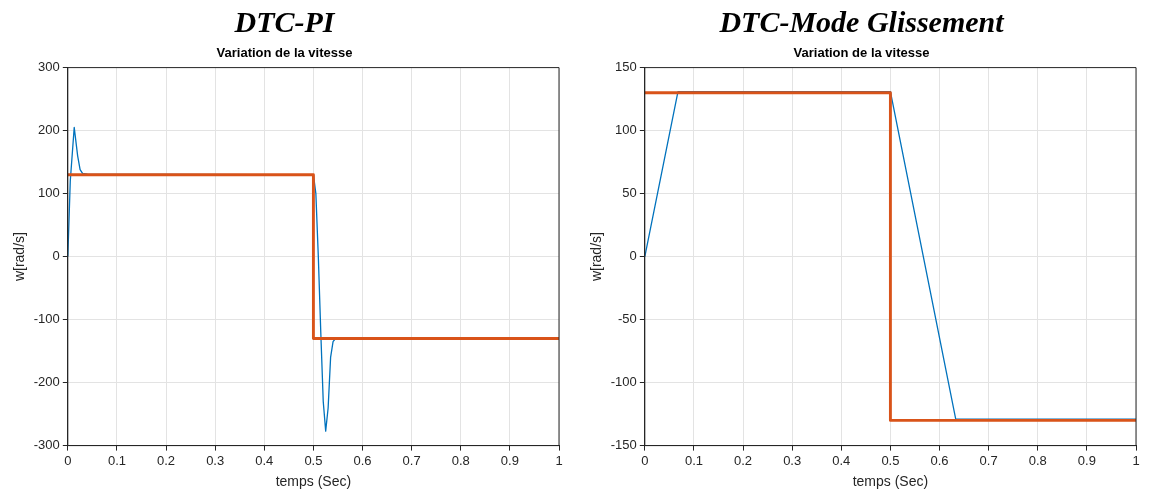 Image resolution: width=1155 pixels, height=495 pixels. I want to click on chart-title: DTC-PI, so click(284, 21).